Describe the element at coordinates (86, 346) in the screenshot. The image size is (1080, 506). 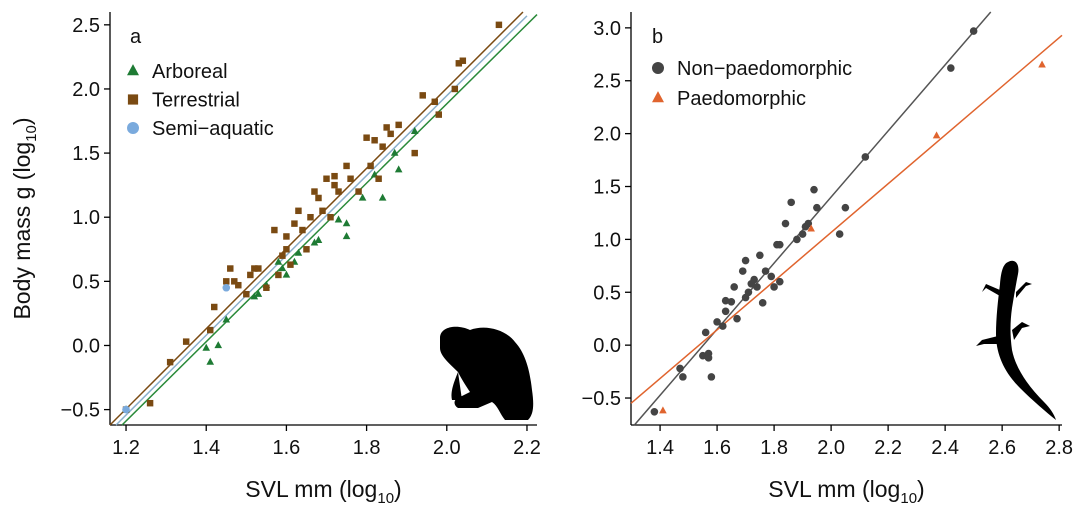
I see `y-tick-label: 0.0` at that location.